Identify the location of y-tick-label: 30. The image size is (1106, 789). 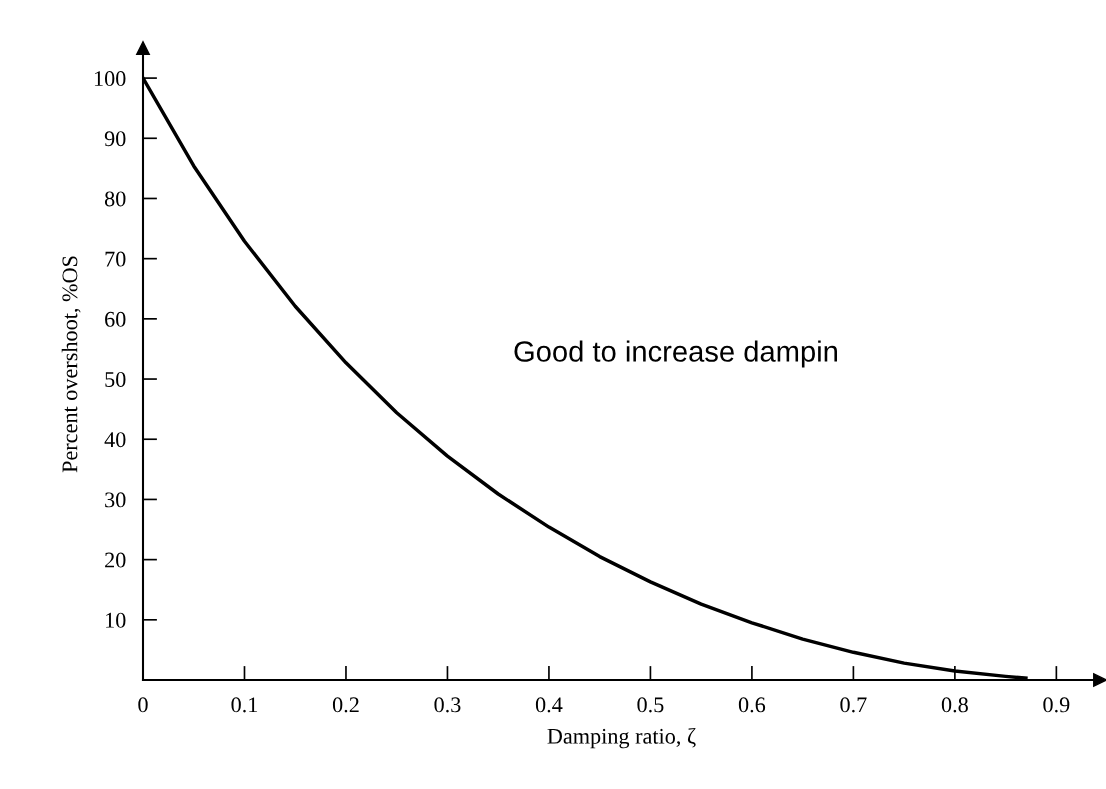
(115, 500).